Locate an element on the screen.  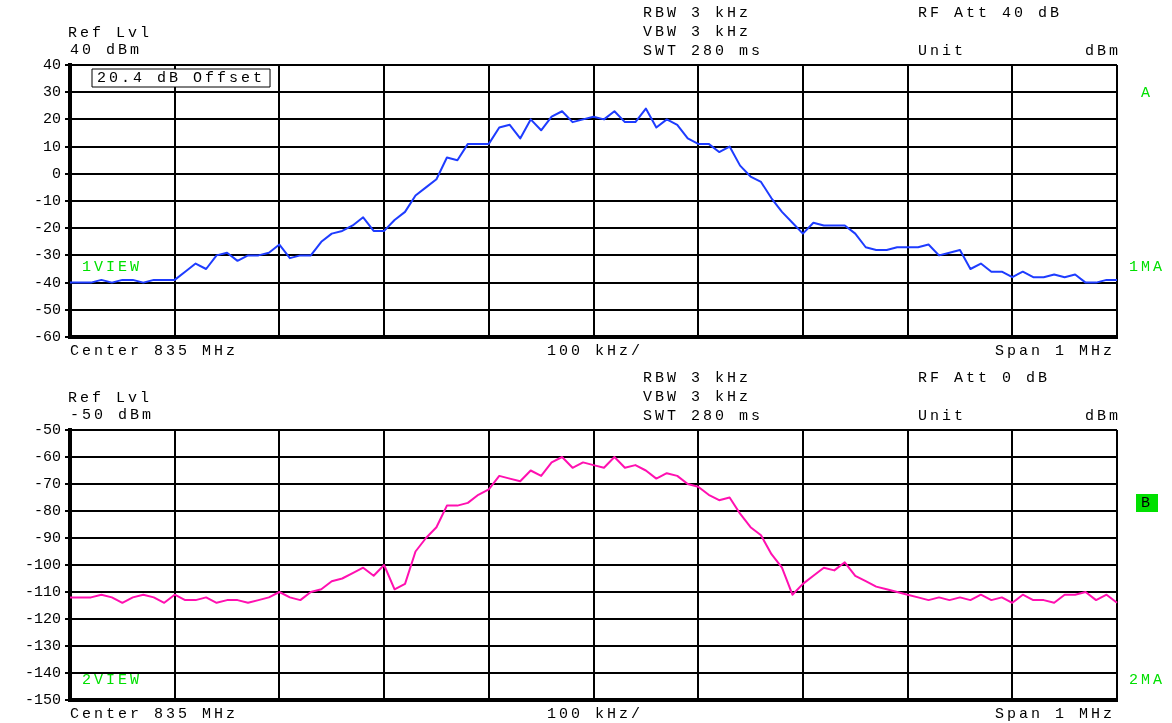
y-tick-label: -120 is located at coordinates (42, 619).